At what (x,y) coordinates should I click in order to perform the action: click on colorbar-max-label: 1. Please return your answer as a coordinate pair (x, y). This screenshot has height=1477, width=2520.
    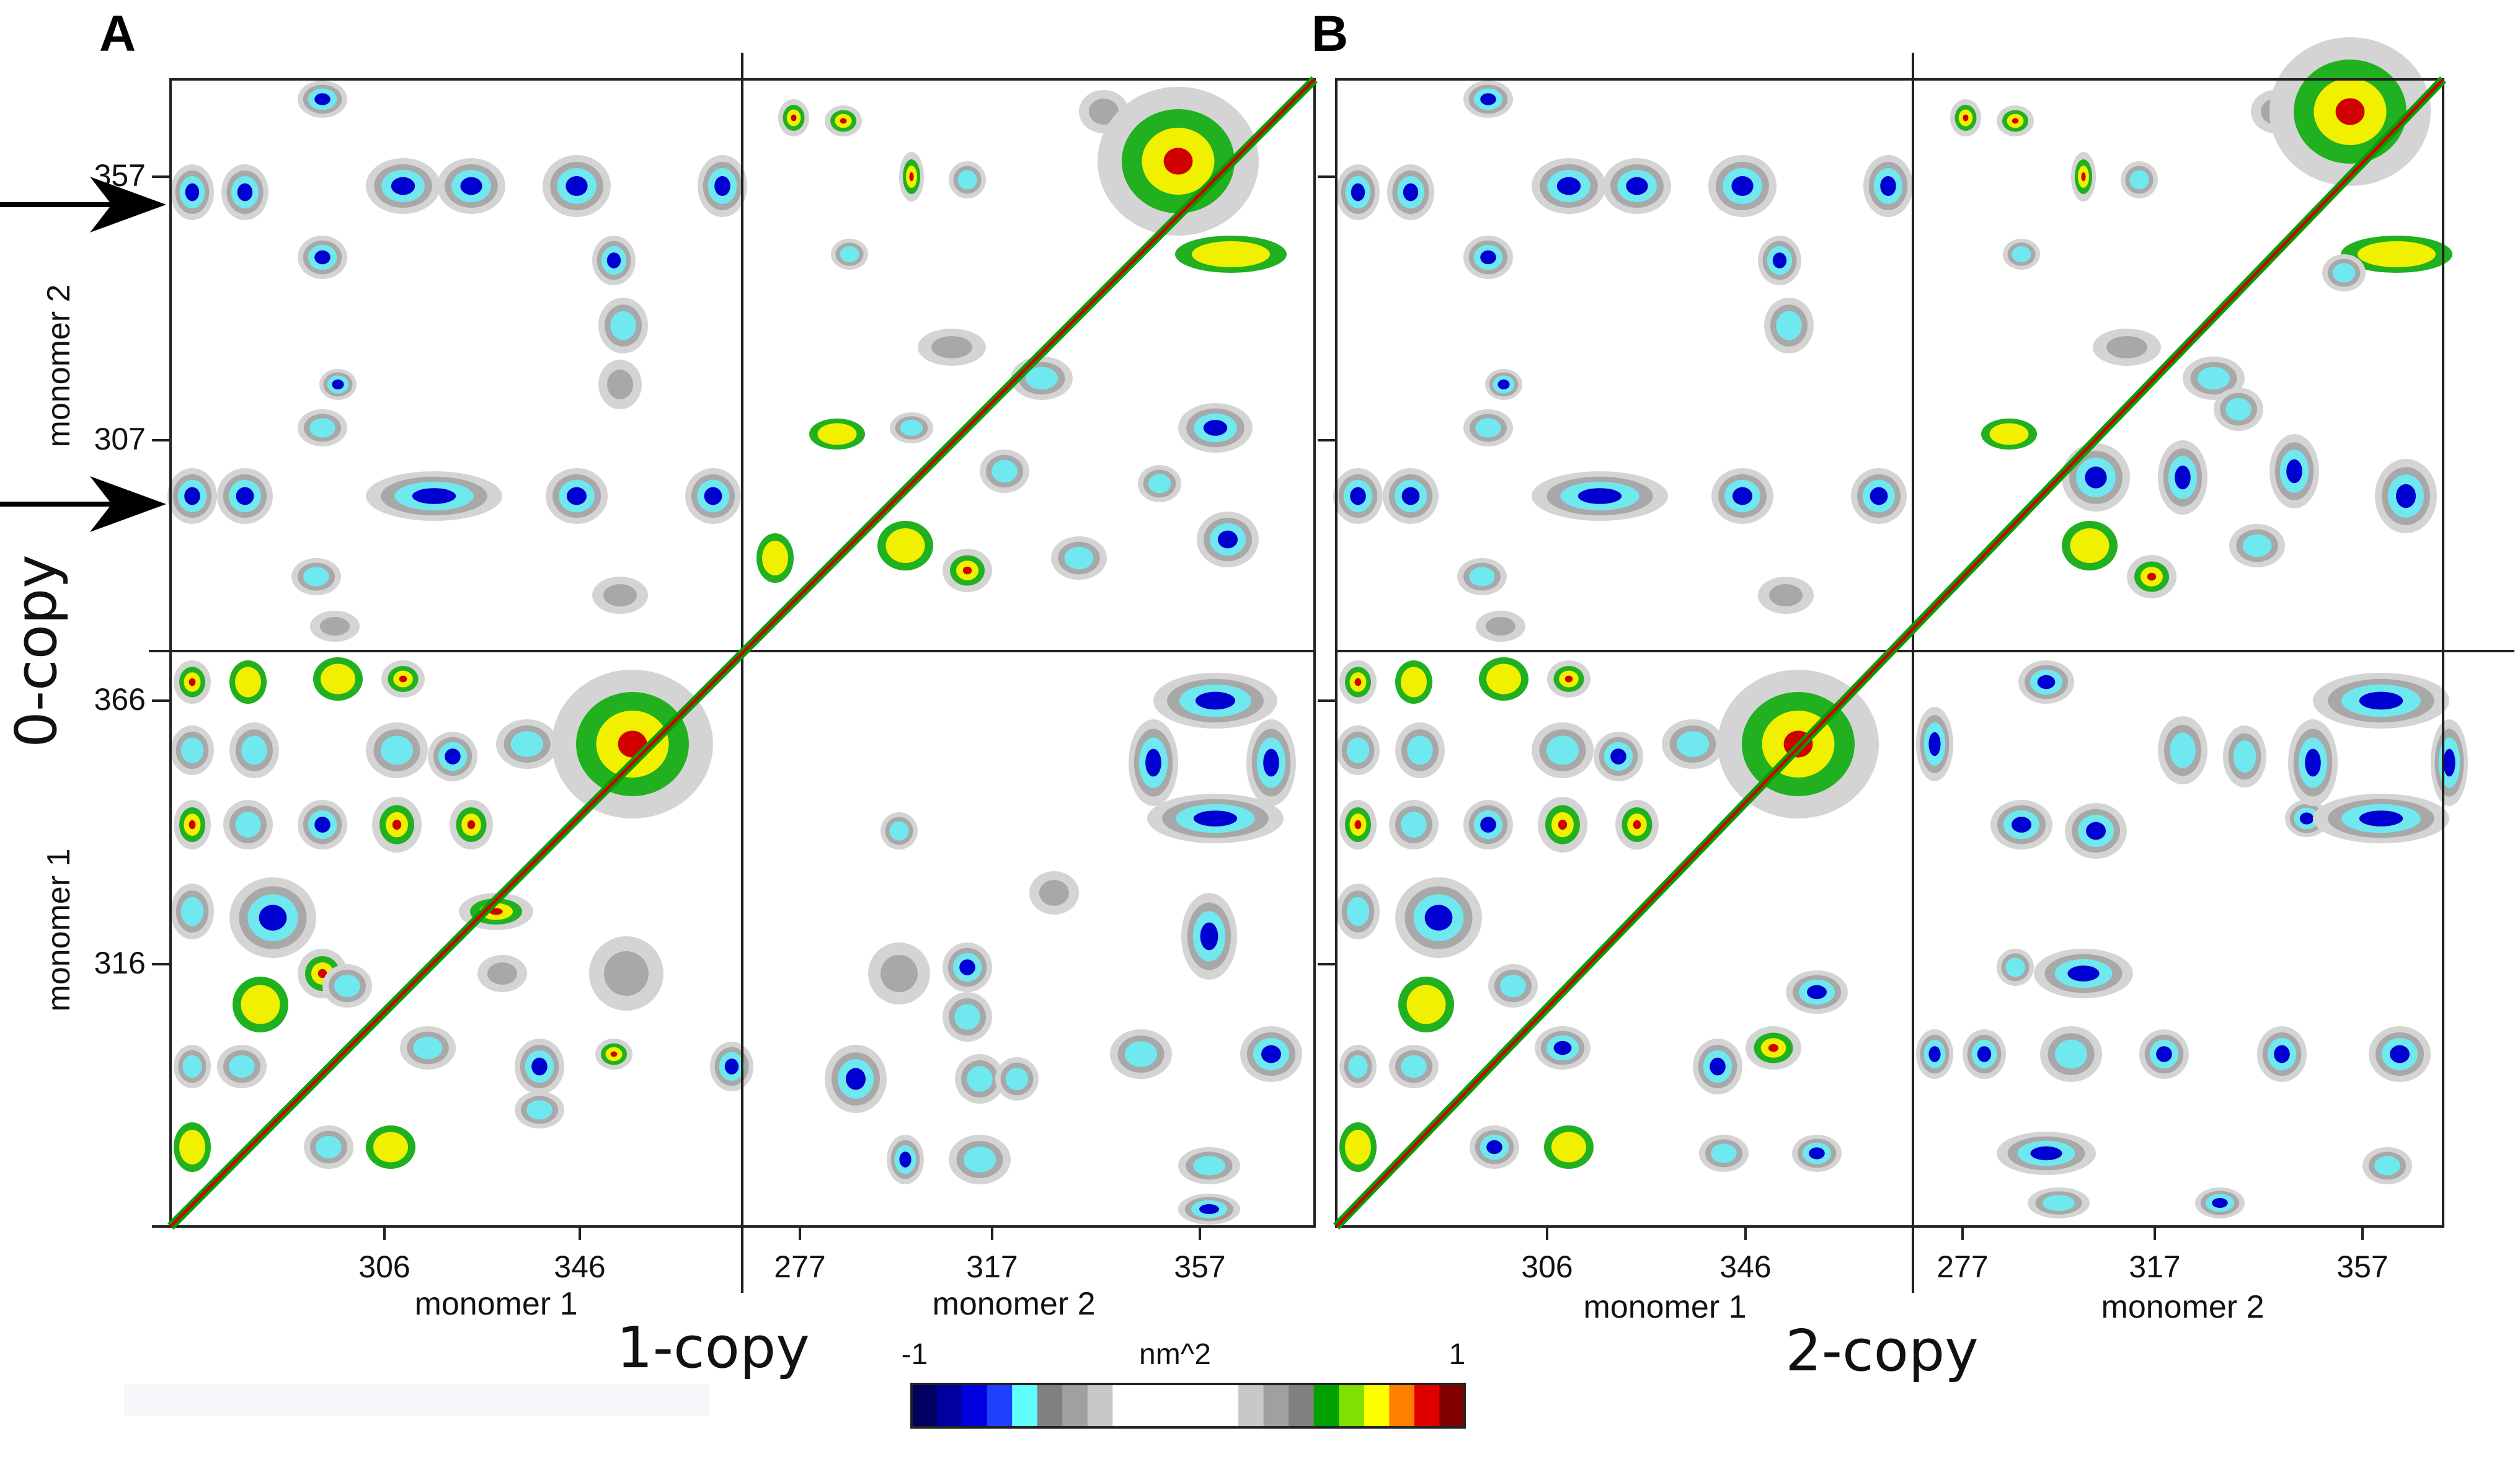
    Looking at the image, I should click on (1457, 1354).